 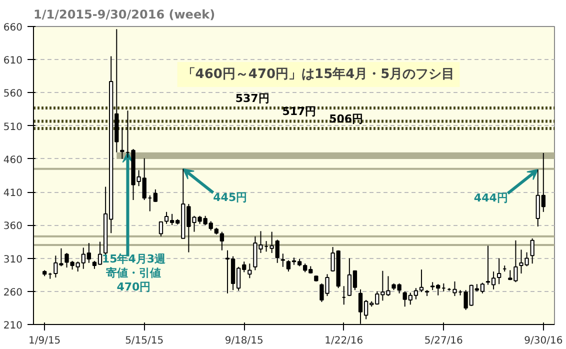 I want to click on y-tick-label: 510, so click(x=13, y=127).